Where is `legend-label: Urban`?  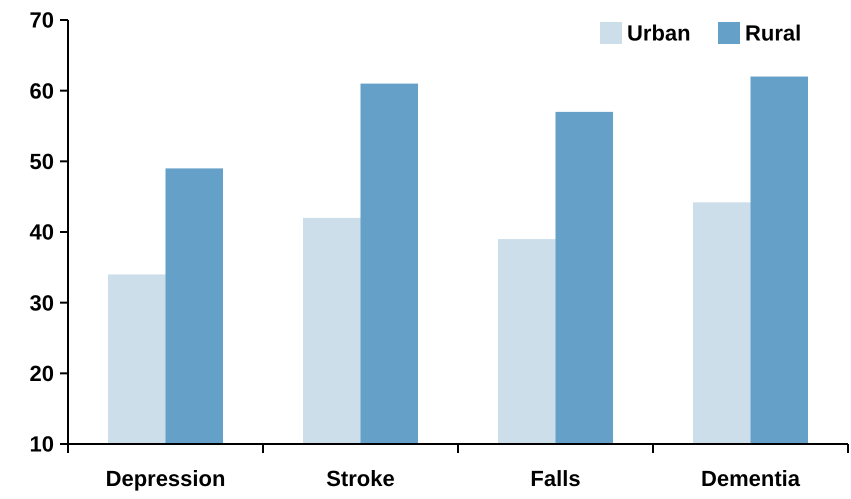
legend-label: Urban is located at coordinates (659, 33).